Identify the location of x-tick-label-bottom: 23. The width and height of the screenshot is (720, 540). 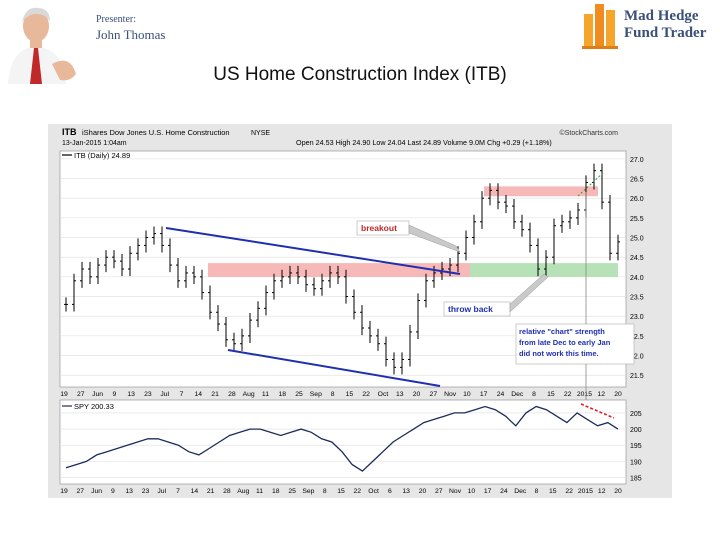
(146, 491).